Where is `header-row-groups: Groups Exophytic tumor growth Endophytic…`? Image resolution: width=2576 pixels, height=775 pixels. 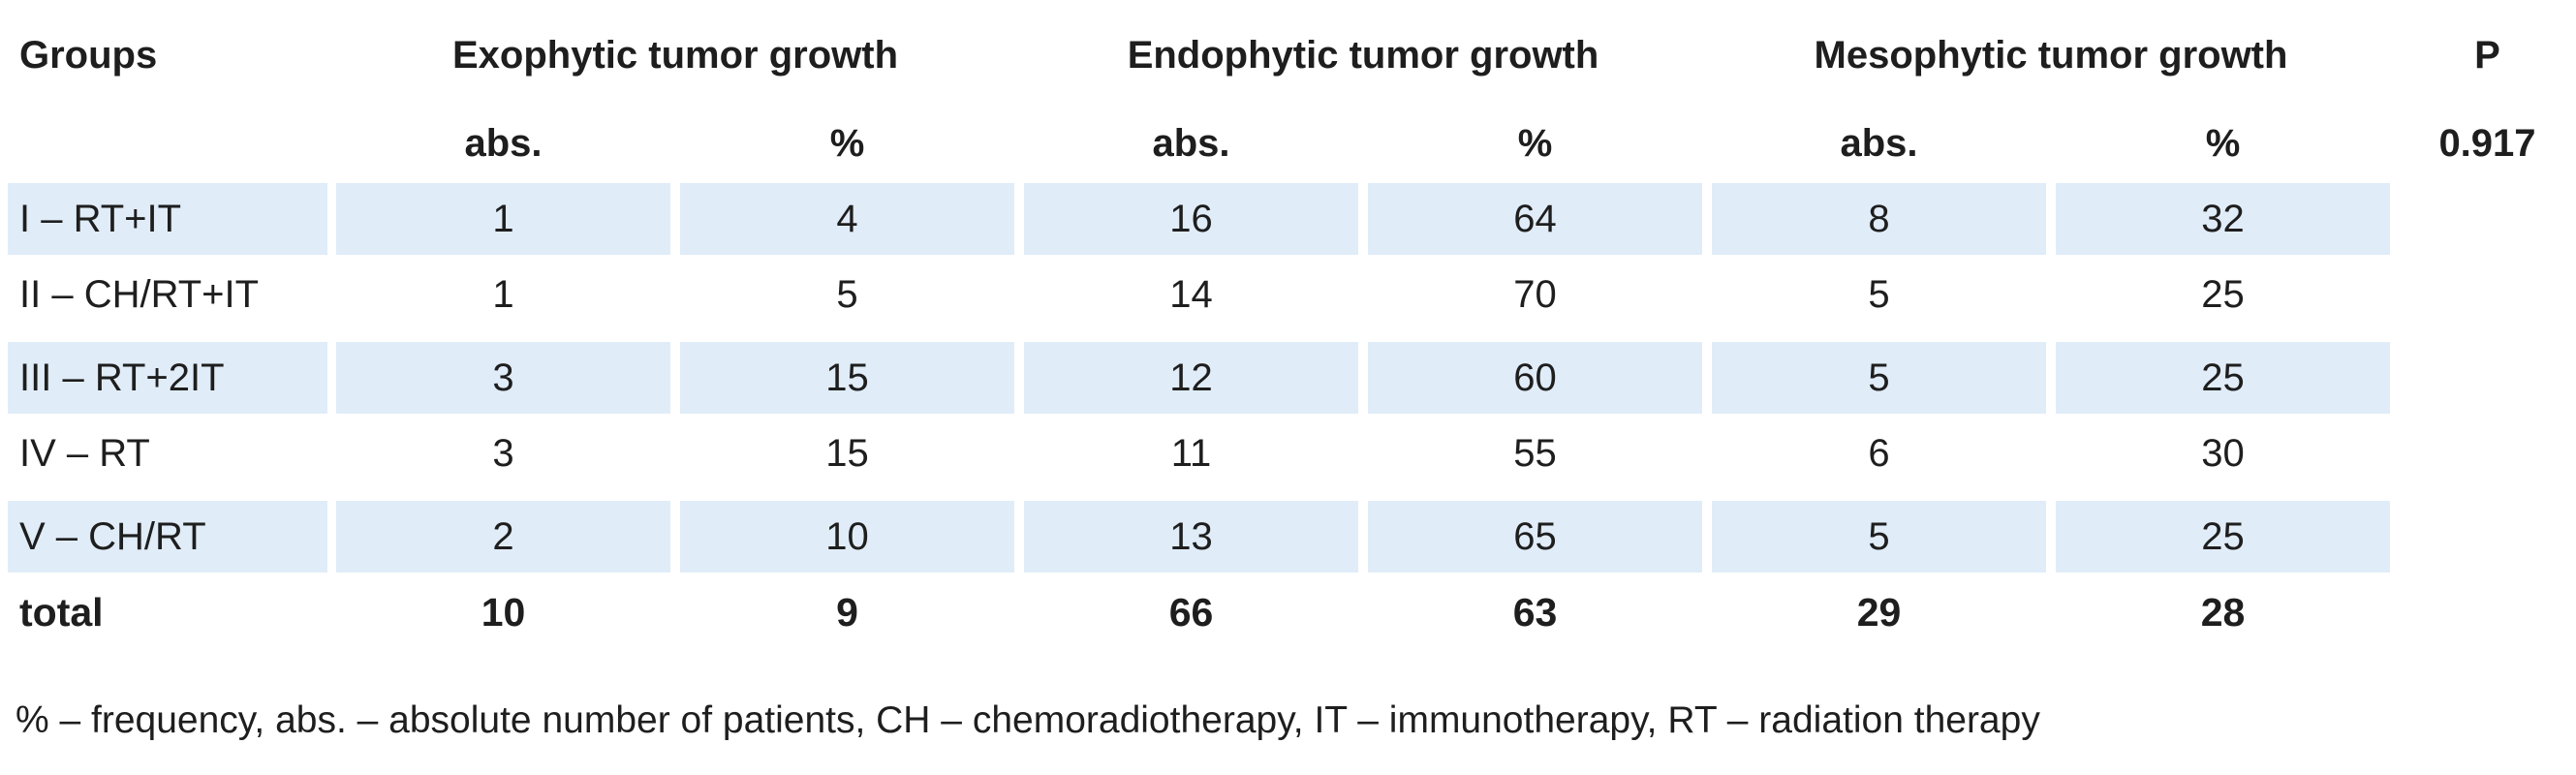
header-row-groups: Groups Exophytic tumor growth Endophytic… is located at coordinates (1291, 55).